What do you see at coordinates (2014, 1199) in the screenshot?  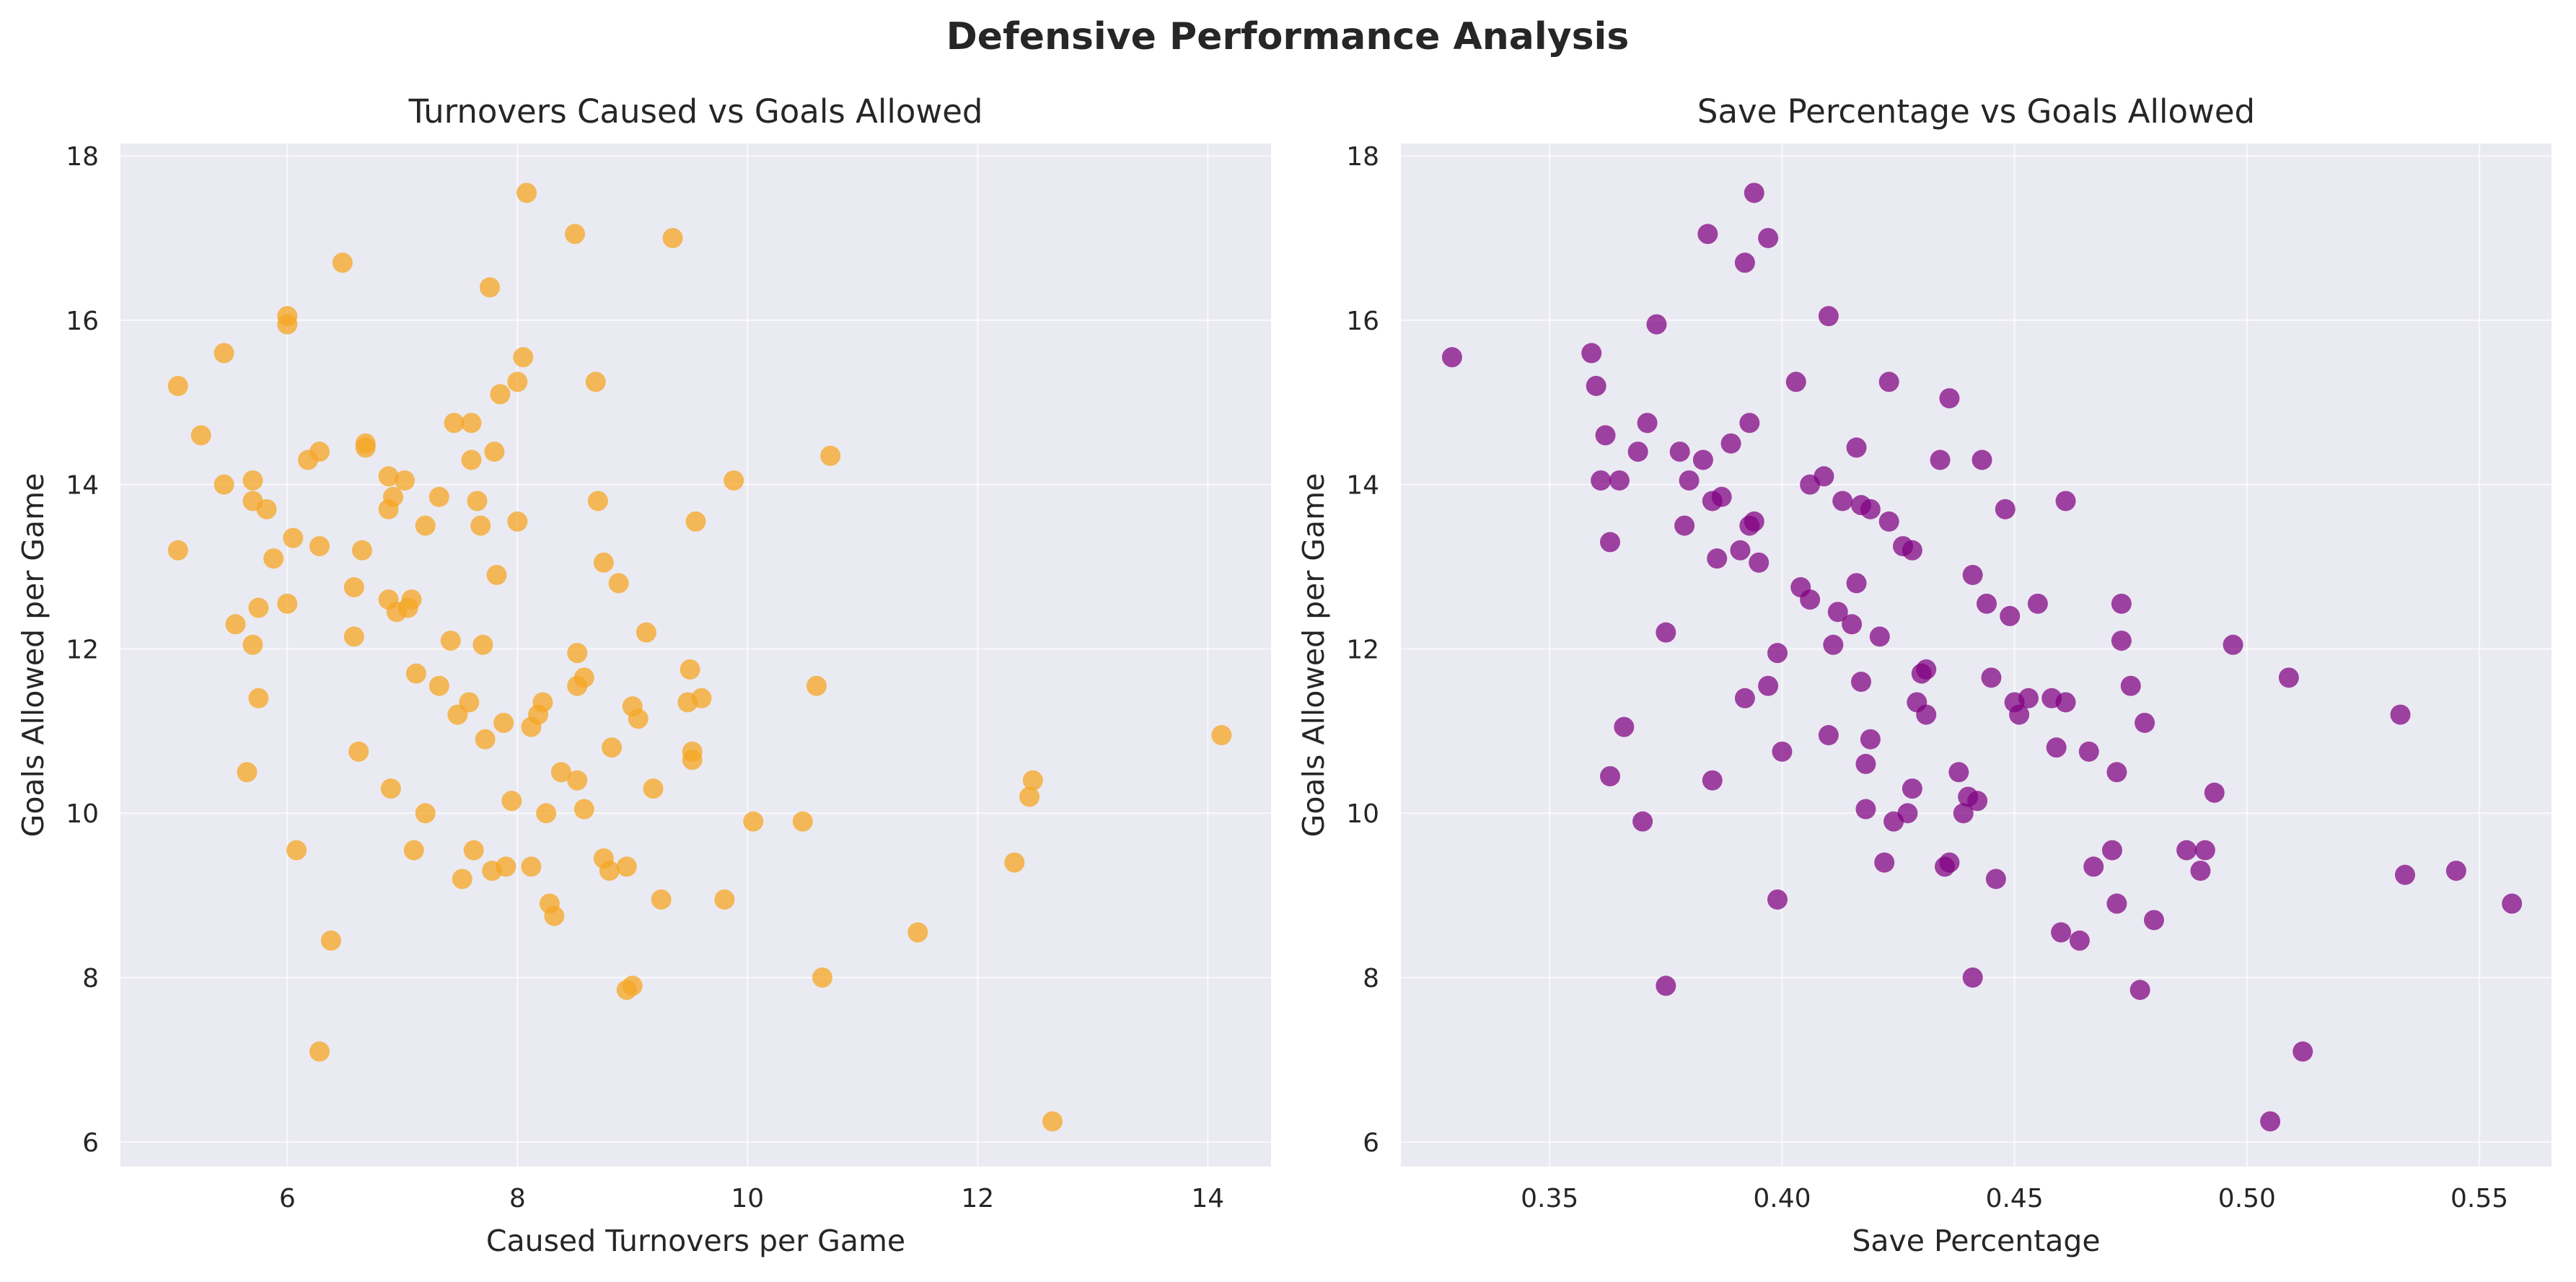 I see `right-x-ticks: 0.35 0.40 0.45 0.50 0.55` at bounding box center [2014, 1199].